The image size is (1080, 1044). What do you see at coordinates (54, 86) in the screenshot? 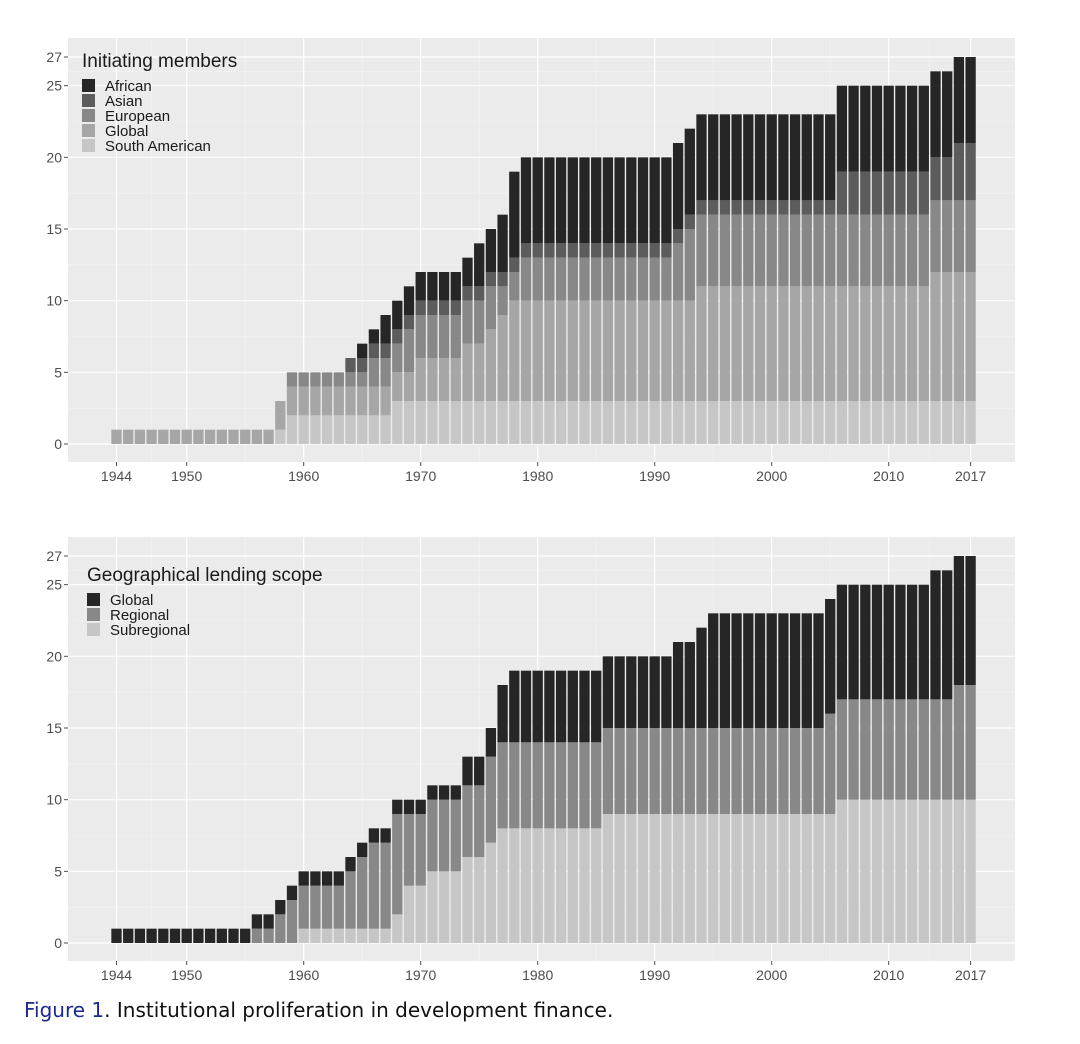
I see `y-tick-label: 25` at bounding box center [54, 86].